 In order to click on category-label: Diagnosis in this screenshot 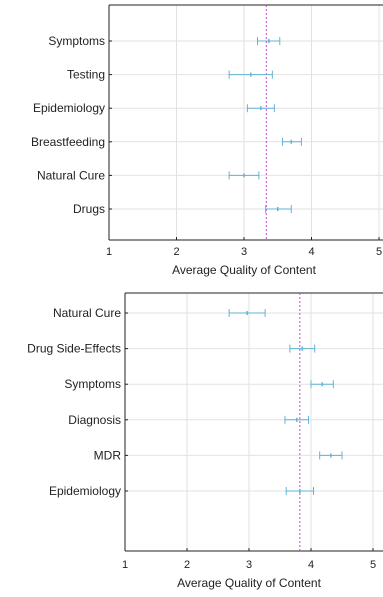, I will do `click(94, 420)`.